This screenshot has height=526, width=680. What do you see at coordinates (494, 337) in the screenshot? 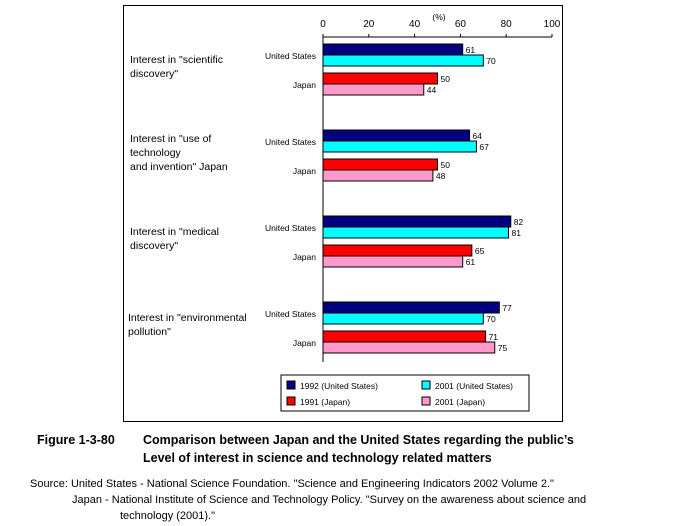
I see `data-label: 71` at bounding box center [494, 337].